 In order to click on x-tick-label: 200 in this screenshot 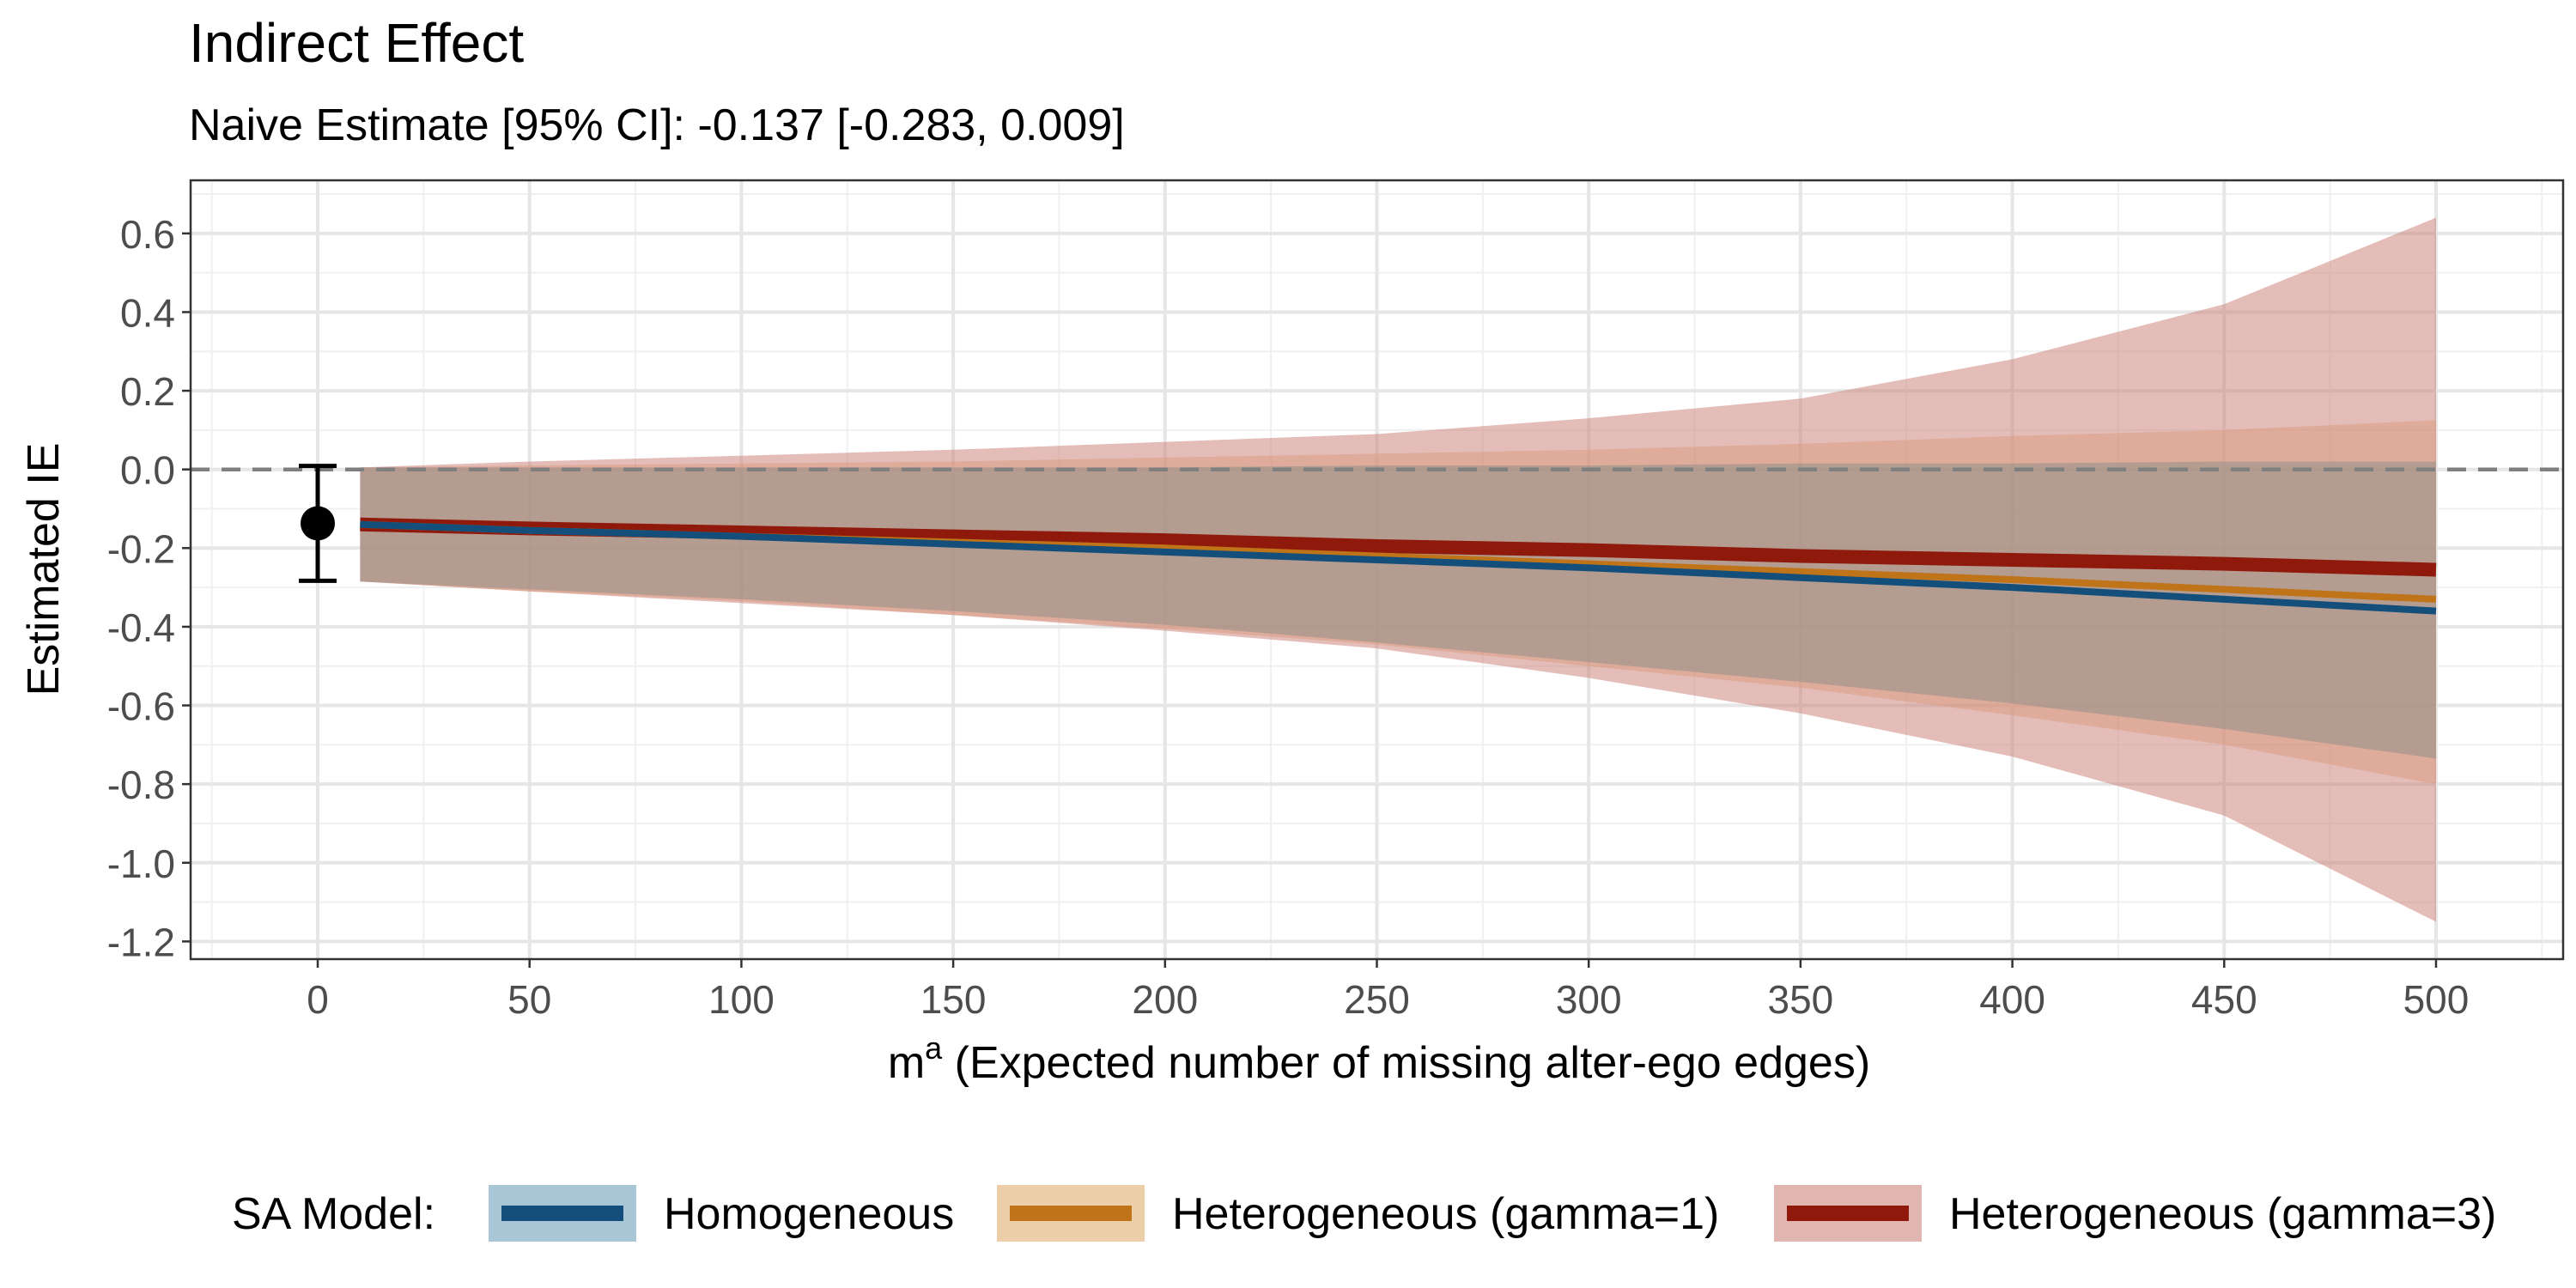, I will do `click(1165, 999)`.